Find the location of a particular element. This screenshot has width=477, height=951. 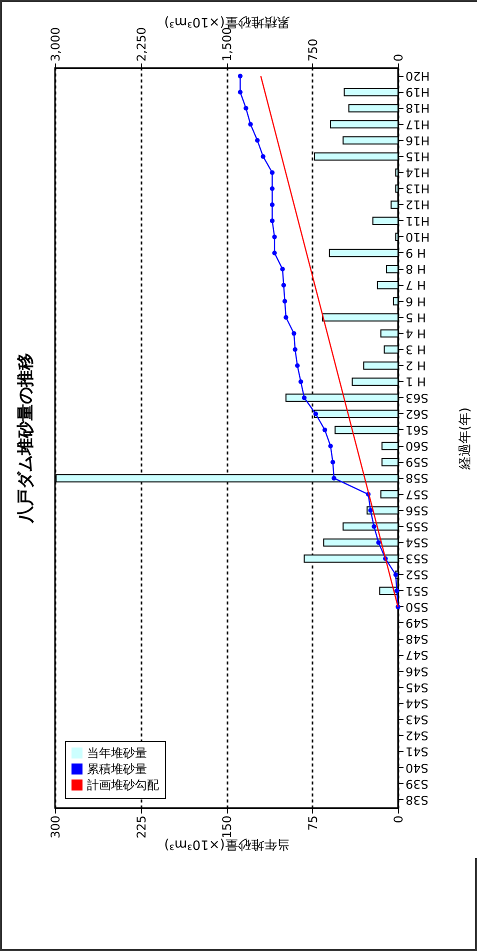

y-tick-label: H19 is located at coordinates (418, 92).